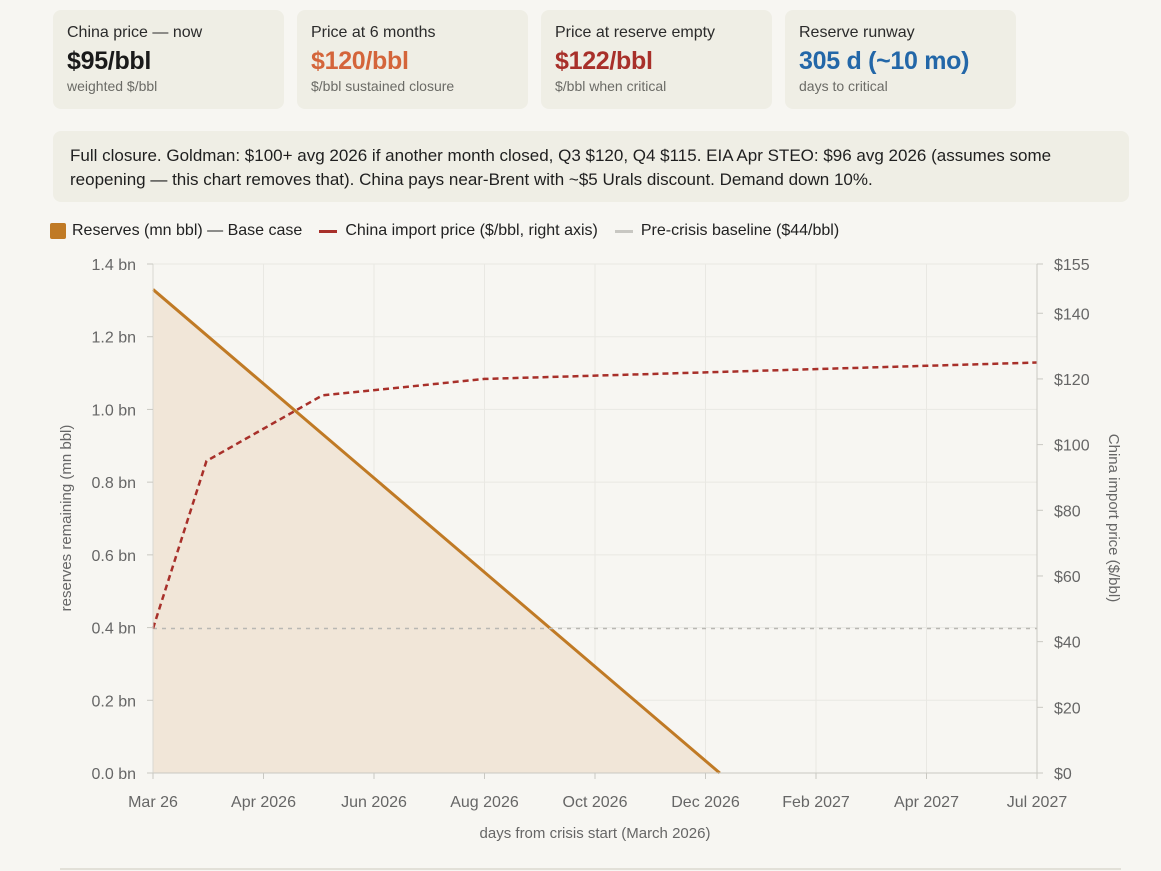 This screenshot has width=1161, height=871. I want to click on y-right-tick-label: $155, so click(1072, 265).